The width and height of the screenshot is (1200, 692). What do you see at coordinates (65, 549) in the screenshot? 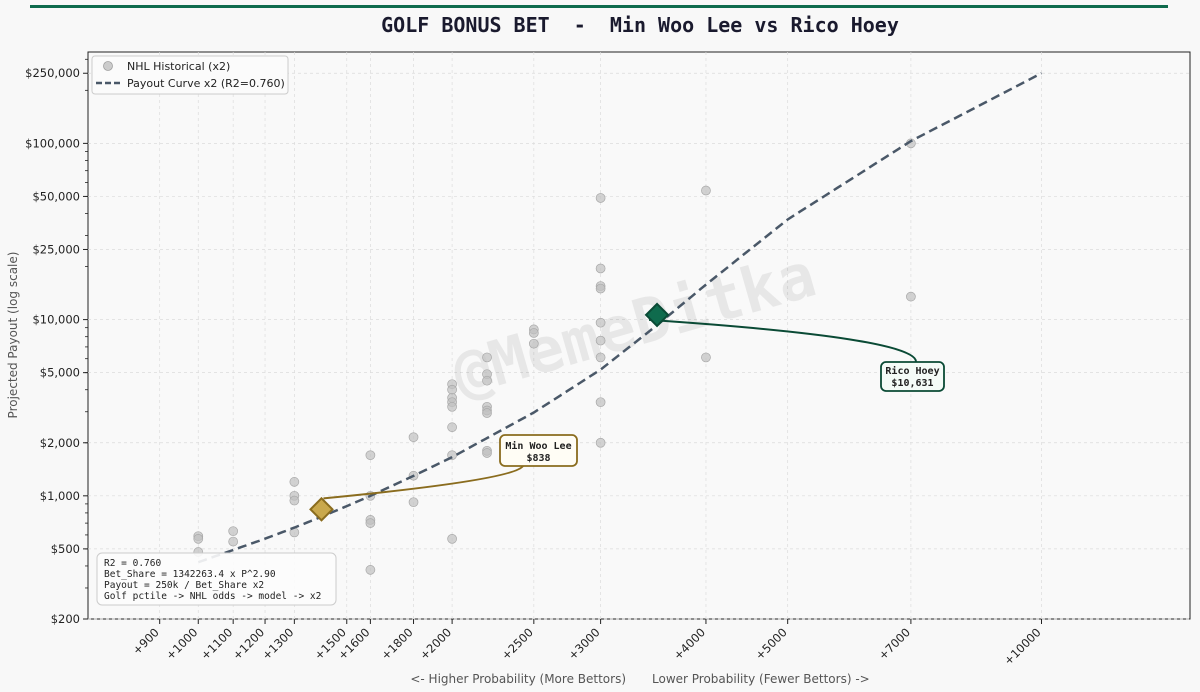
I see `y-tick-label: $500` at bounding box center [65, 549].